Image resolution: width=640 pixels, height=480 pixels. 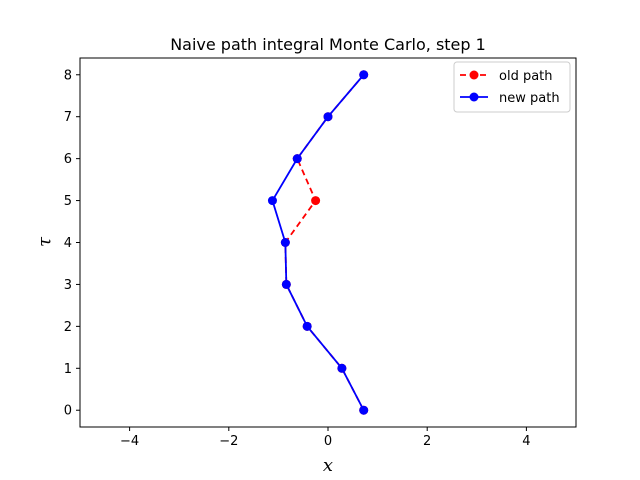 What do you see at coordinates (529, 98) in the screenshot?
I see `legend-label-new-path: new path` at bounding box center [529, 98].